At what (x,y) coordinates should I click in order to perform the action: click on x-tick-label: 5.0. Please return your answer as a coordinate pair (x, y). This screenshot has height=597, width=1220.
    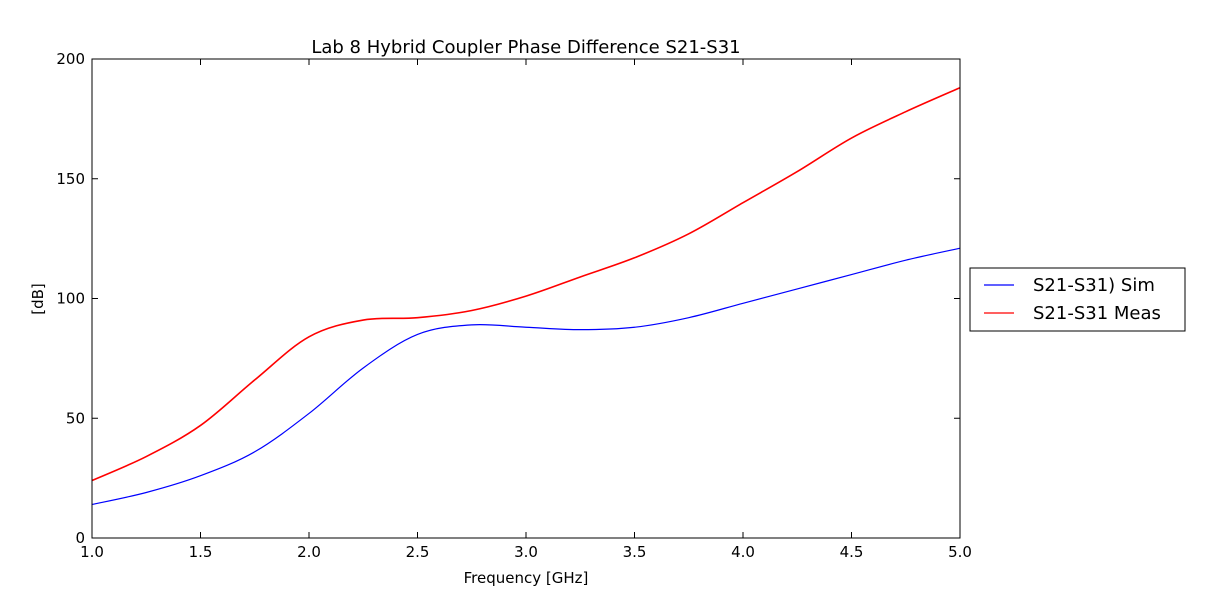
    Looking at the image, I should click on (960, 552).